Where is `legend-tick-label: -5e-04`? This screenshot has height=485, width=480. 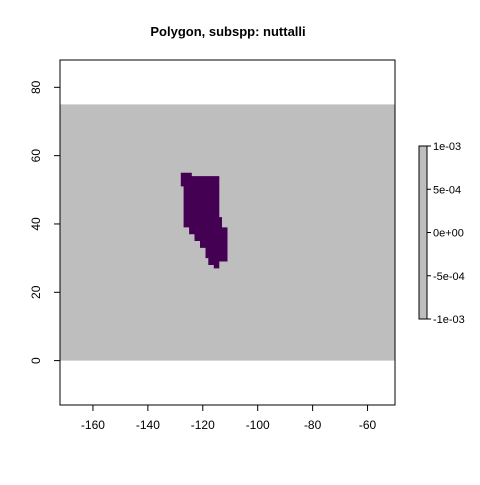 legend-tick-label: -5e-04 is located at coordinates (449, 277).